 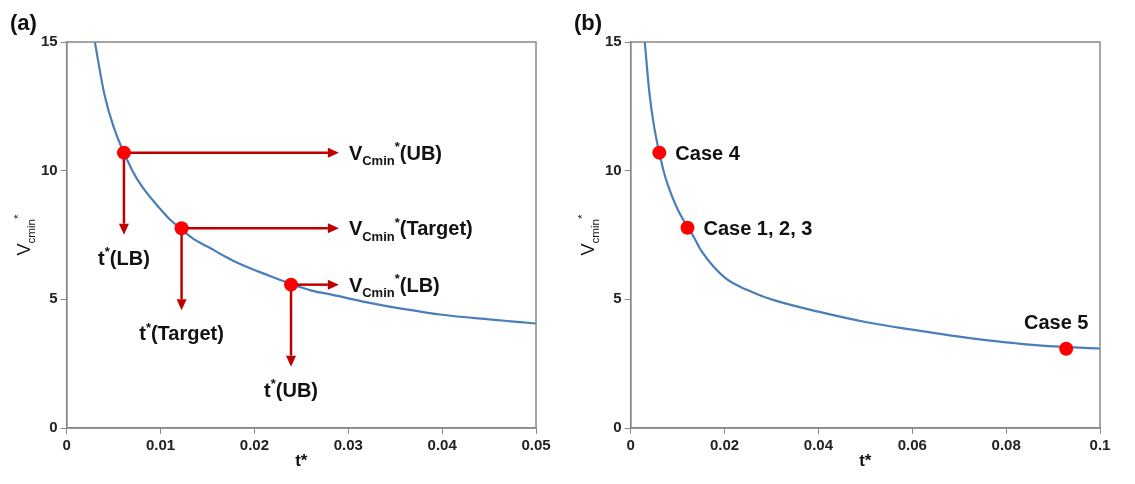 What do you see at coordinates (912, 445) in the screenshot?
I see `x-tick-label: 0.06` at bounding box center [912, 445].